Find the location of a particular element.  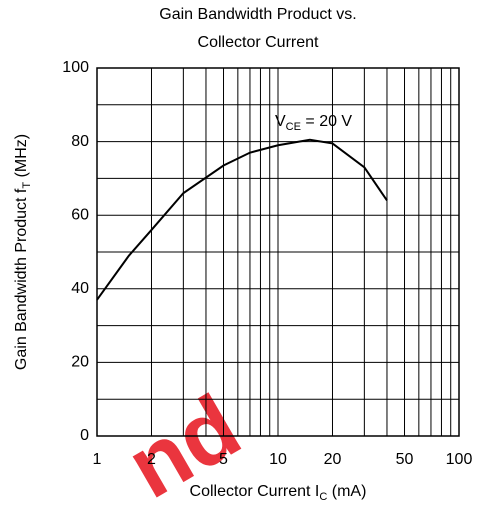

annotation-sub: CE is located at coordinates (293, 127).